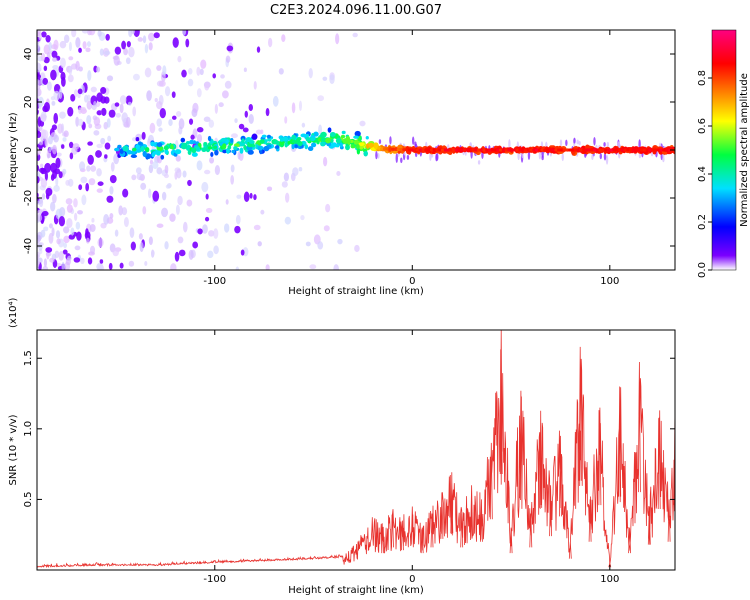  Describe the element at coordinates (13, 150) in the screenshot. I see `spectrogram-y-axis-label: Frequency (Hz)` at that location.